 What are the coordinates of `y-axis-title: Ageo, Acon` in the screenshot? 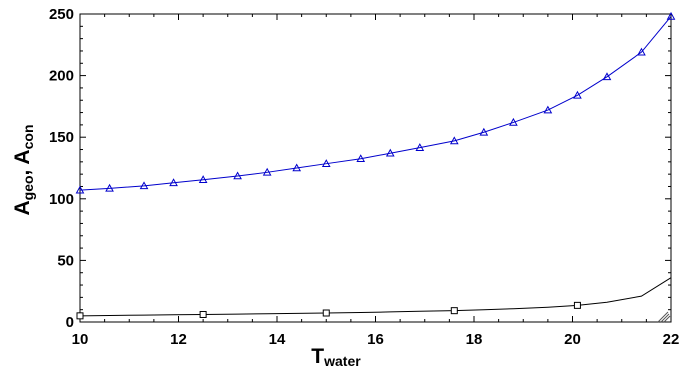 It's located at (23, 169).